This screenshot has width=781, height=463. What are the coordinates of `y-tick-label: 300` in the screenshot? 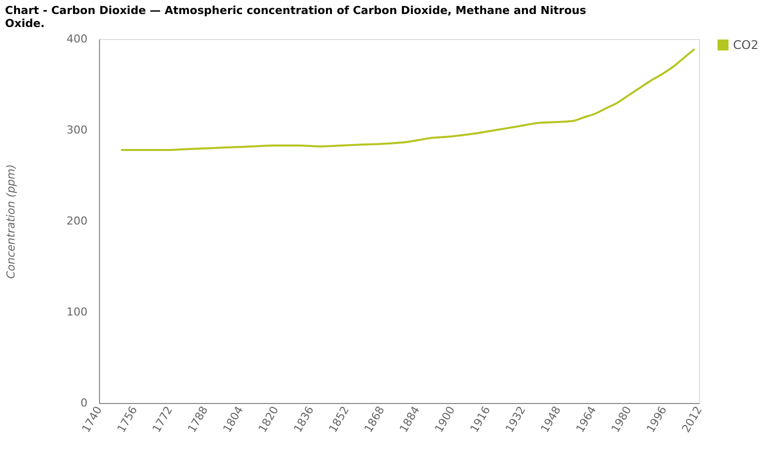 It's located at (77, 130).